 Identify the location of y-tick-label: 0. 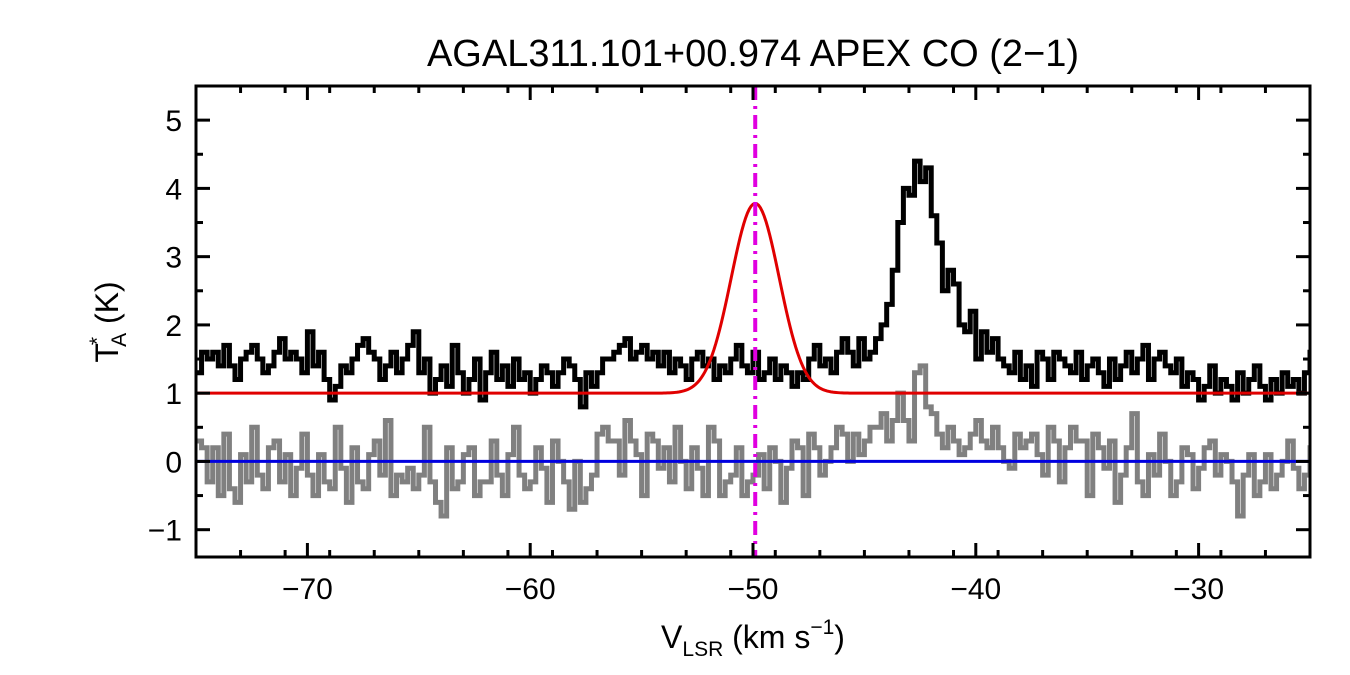
(173, 462).